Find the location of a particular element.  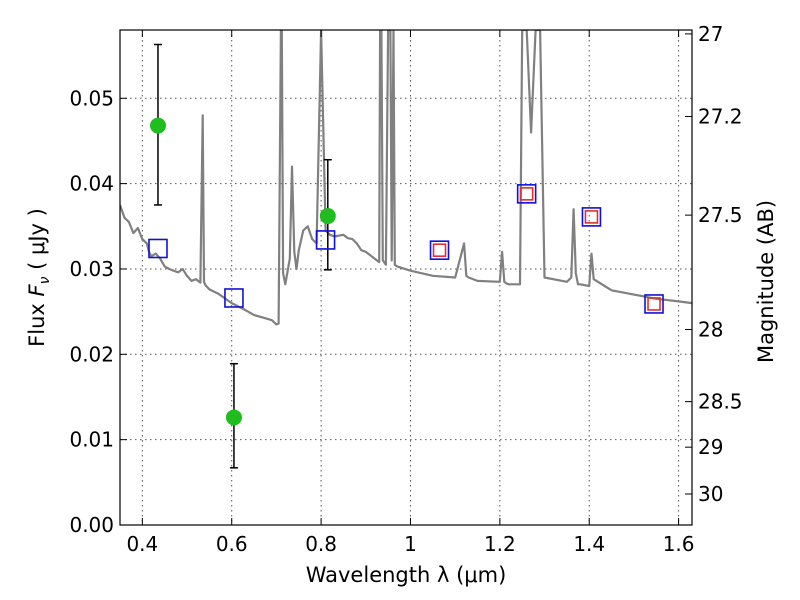

y2-tick-label: 27 is located at coordinates (710, 34).